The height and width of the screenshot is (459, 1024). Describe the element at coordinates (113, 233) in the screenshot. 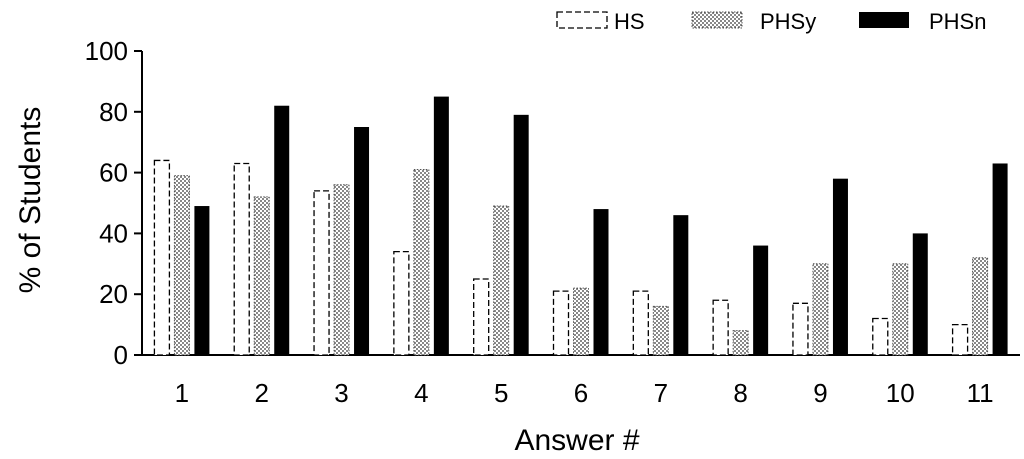

I see `y-tick-label: 40` at that location.